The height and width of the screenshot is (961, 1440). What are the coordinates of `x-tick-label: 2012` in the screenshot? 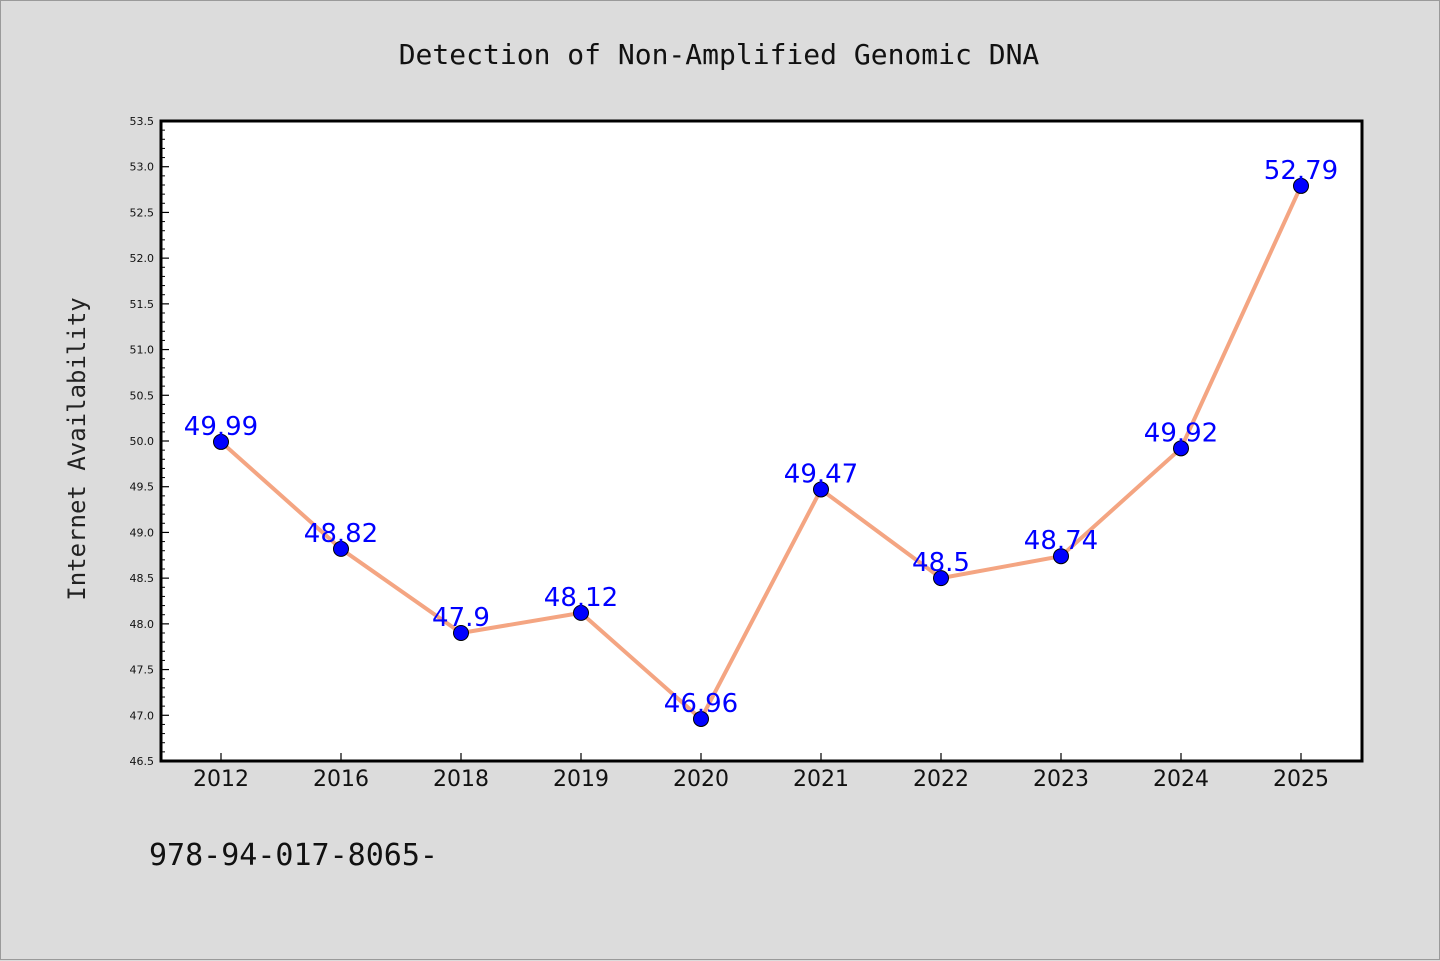 It's located at (221, 779).